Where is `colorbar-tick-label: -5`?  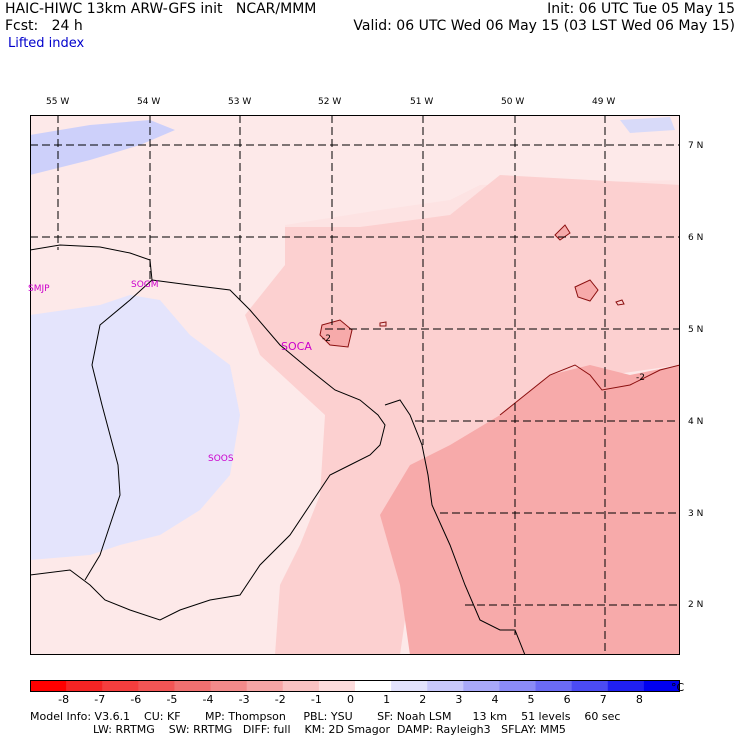 colorbar-tick-label: -5 is located at coordinates (172, 699).